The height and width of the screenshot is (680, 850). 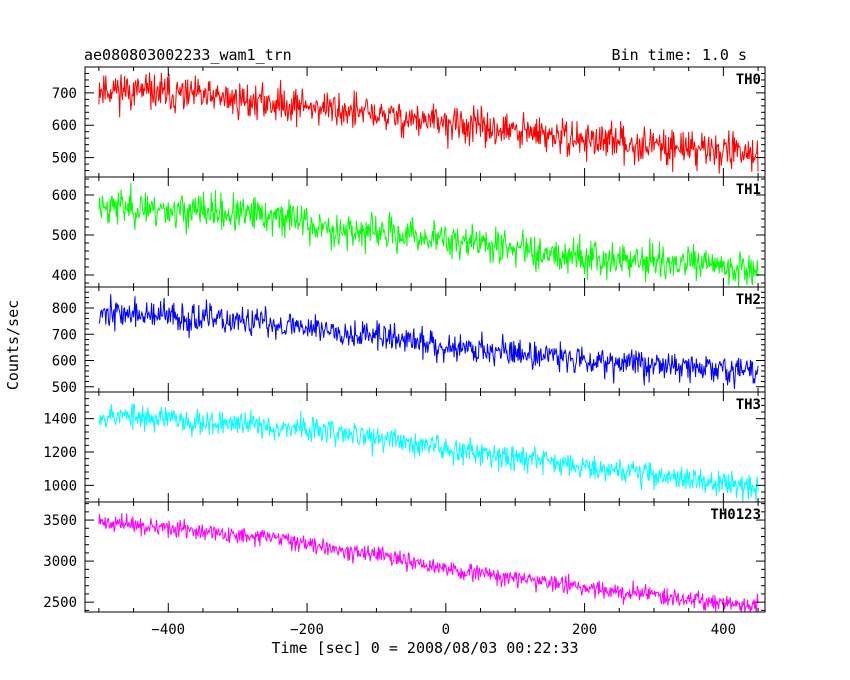 What do you see at coordinates (428, 123) in the screenshot?
I see `series-th0-line` at bounding box center [428, 123].